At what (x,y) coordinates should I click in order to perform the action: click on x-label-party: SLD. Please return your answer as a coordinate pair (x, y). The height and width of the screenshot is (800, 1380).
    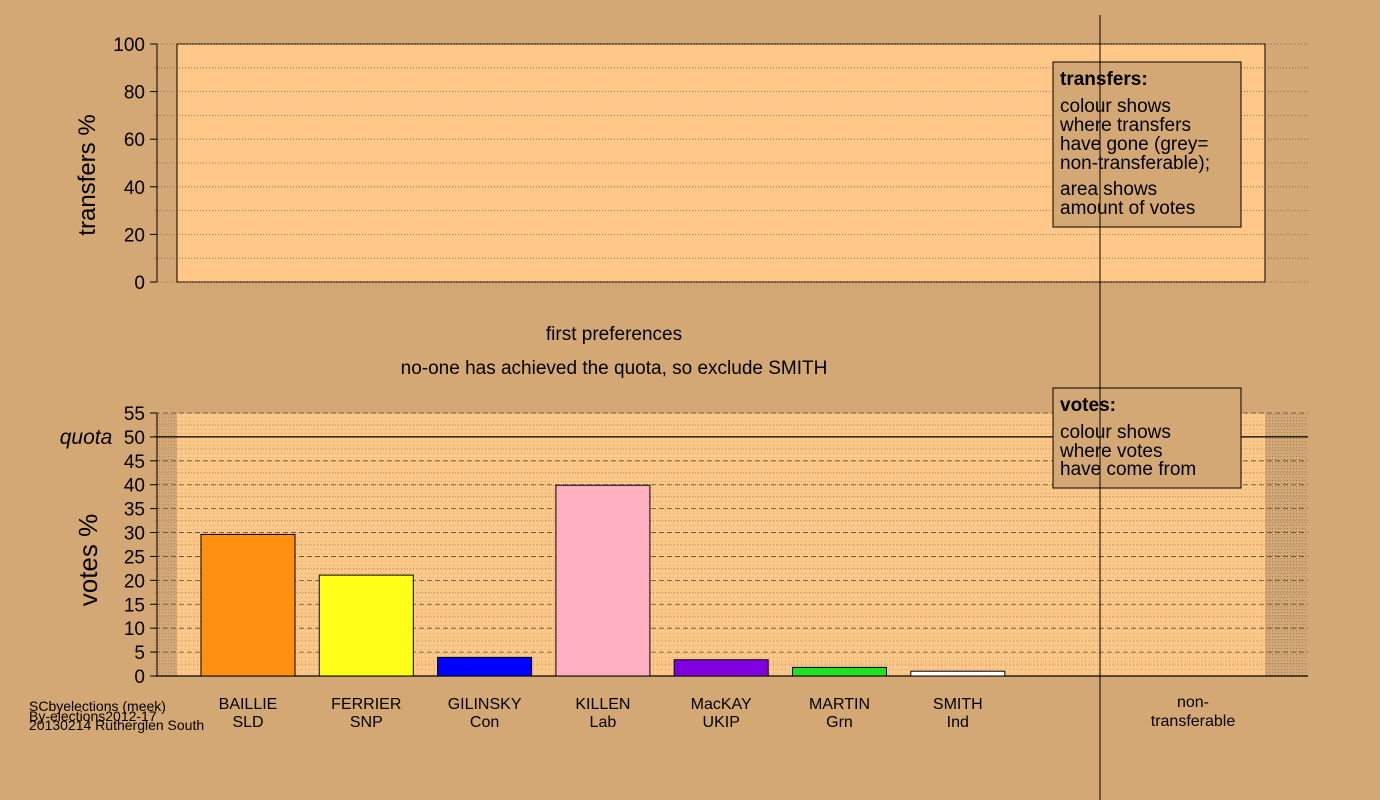
    Looking at the image, I should click on (247, 722).